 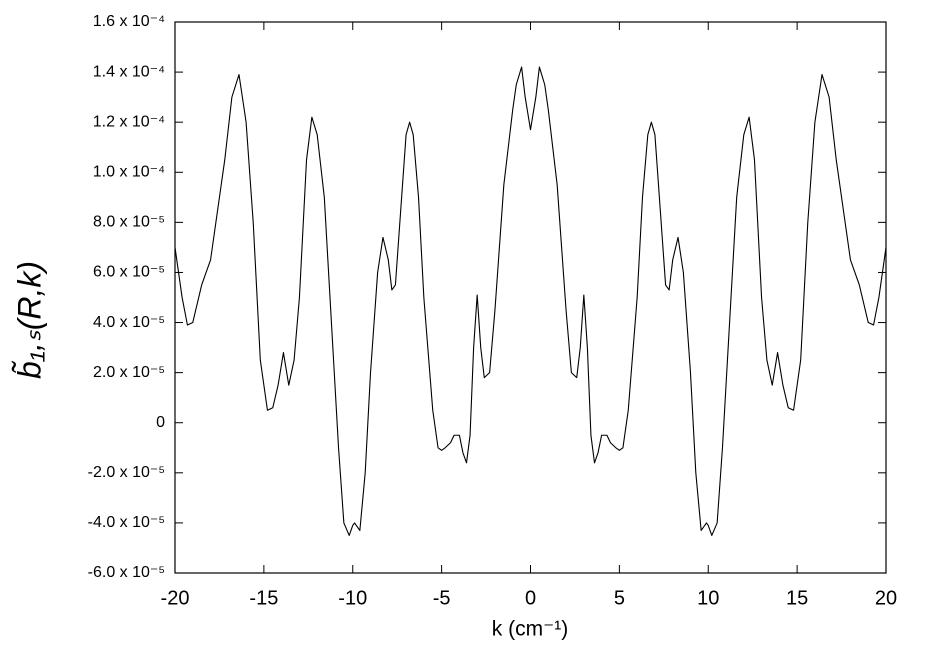 I want to click on y-tick-label: -2.0 x 10⁻⁵, so click(x=126, y=472).